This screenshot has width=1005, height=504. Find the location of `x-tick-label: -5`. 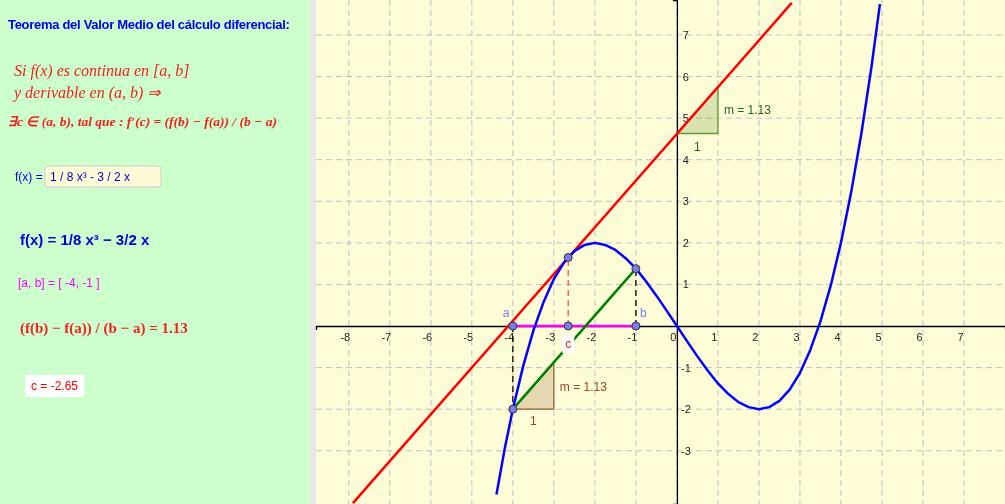

x-tick-label: -5 is located at coordinates (468, 336).